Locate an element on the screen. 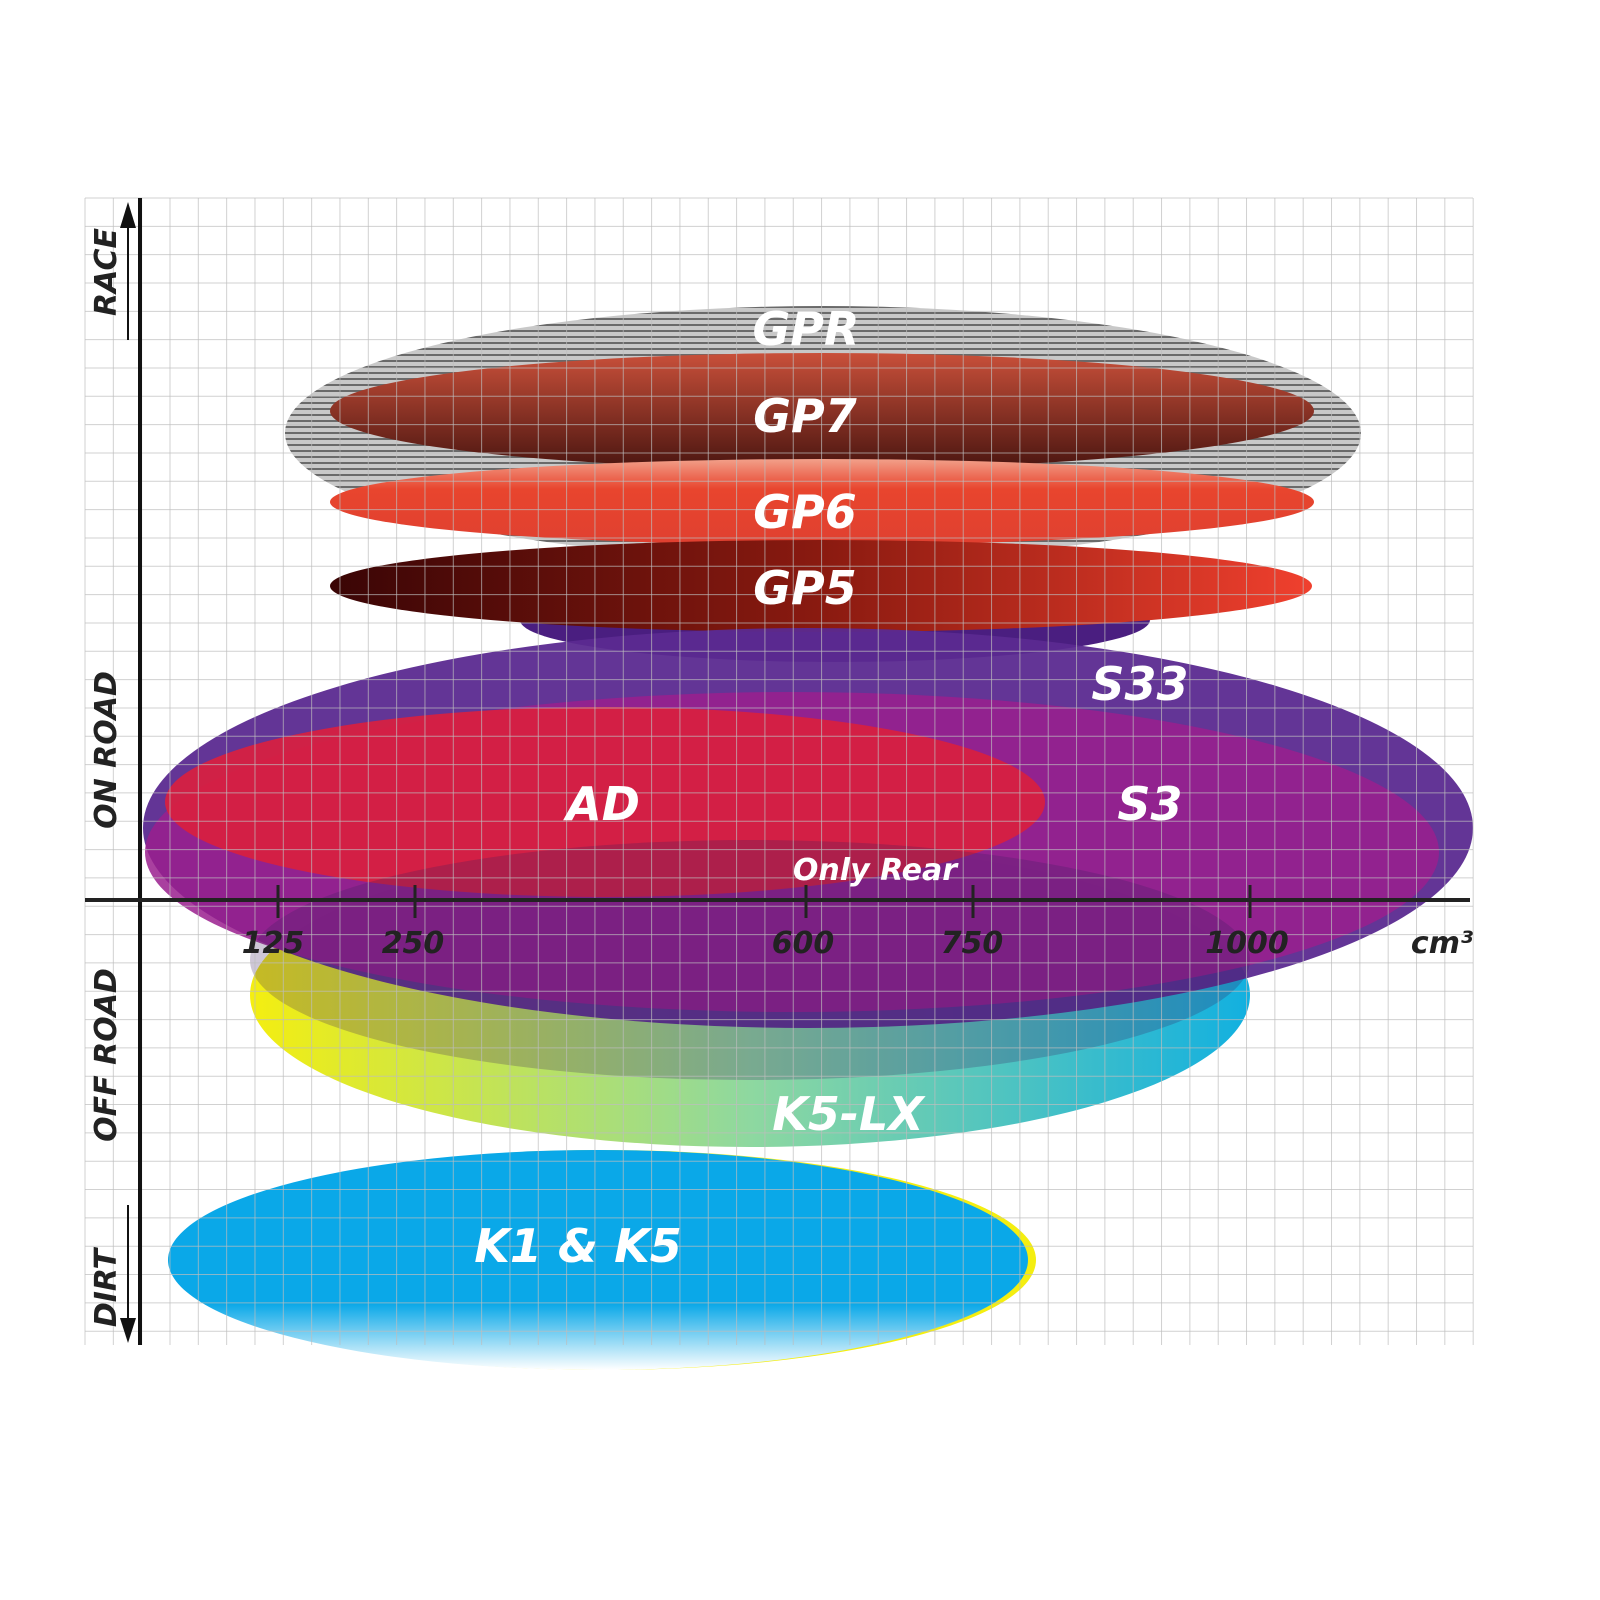 The height and width of the screenshot is (1600, 1600). x-tick-label: 750 is located at coordinates (972, 943).